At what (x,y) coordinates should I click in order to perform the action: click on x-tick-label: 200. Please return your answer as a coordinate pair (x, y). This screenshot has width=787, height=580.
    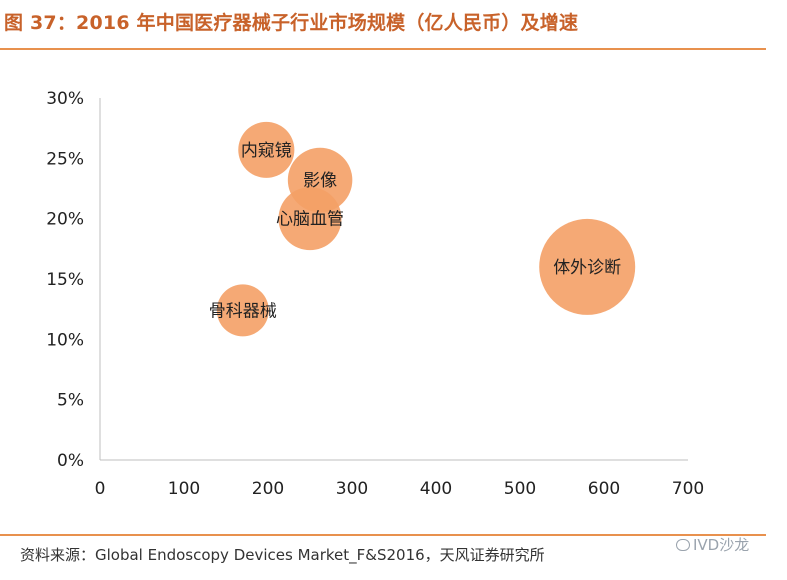
    Looking at the image, I should click on (268, 489).